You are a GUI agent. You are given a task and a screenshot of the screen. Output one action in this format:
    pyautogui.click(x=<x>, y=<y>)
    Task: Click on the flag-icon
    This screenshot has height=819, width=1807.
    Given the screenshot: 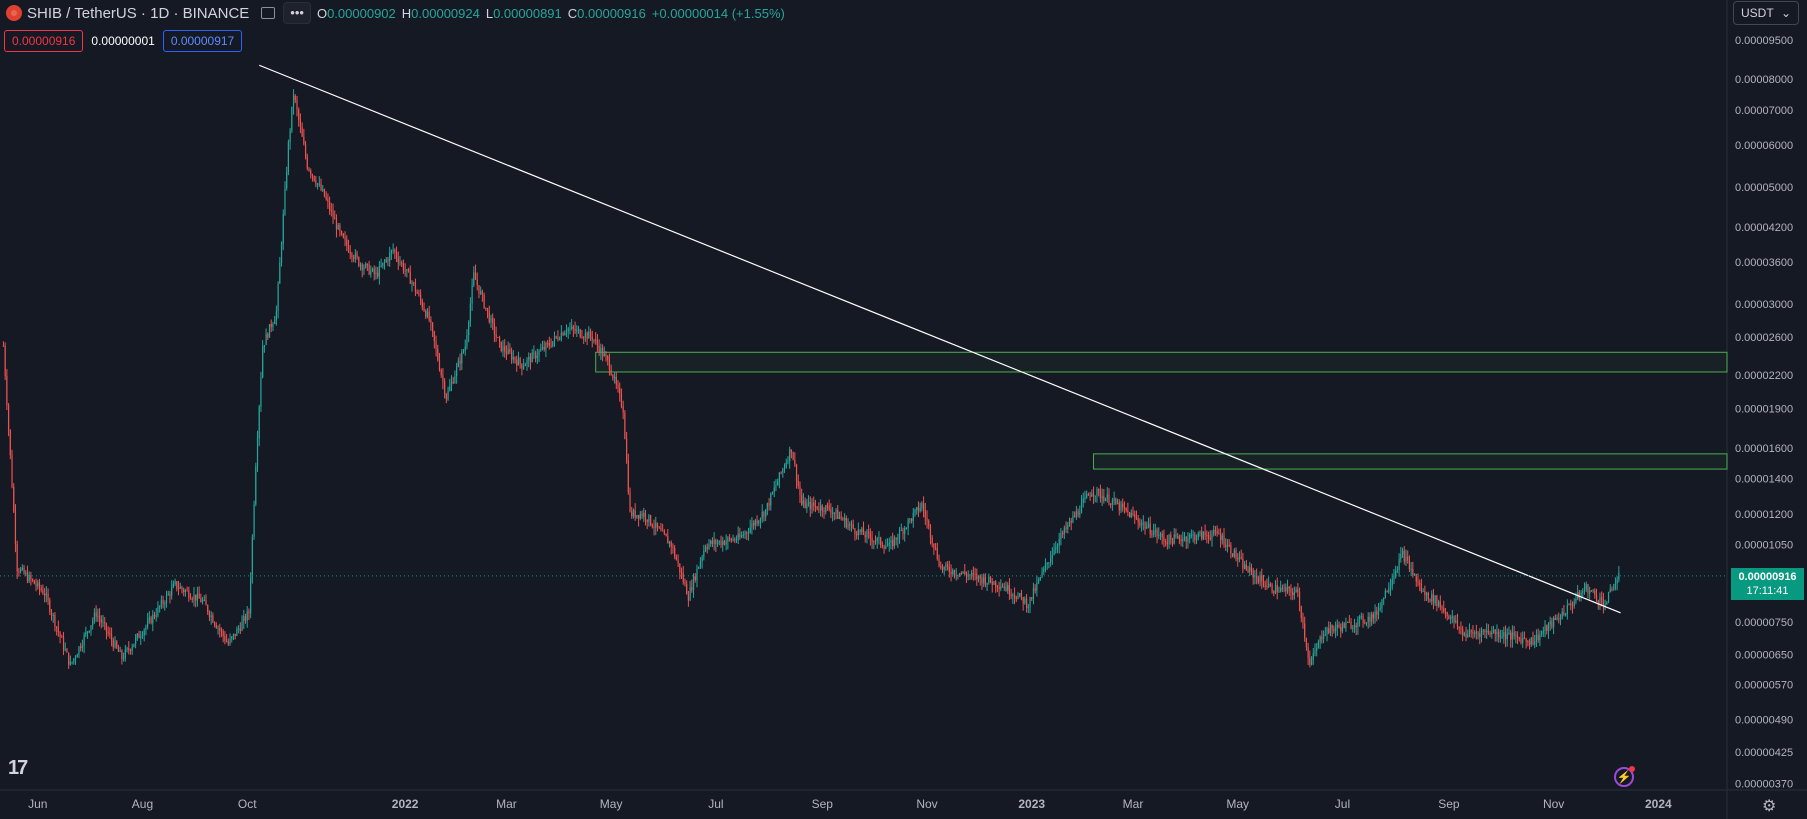 What is the action you would take?
    pyautogui.click(x=268, y=13)
    